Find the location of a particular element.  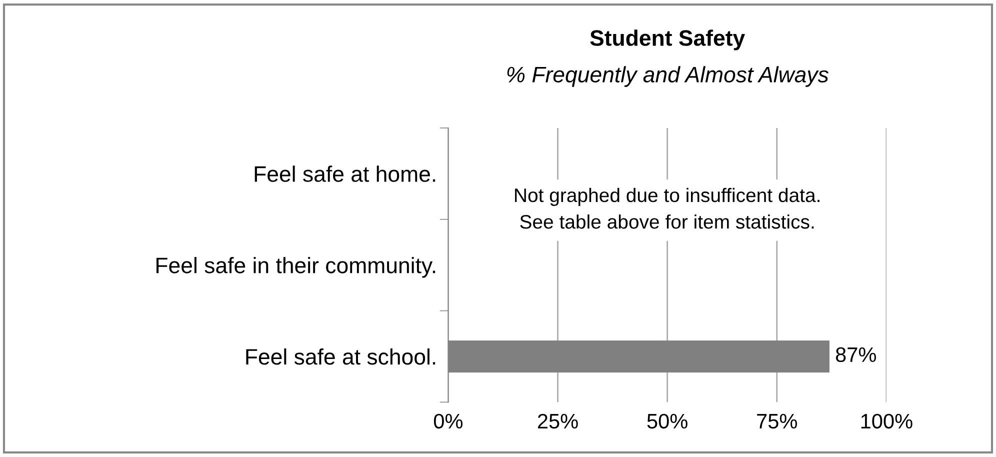

chart-title: Student Safety is located at coordinates (667, 40).